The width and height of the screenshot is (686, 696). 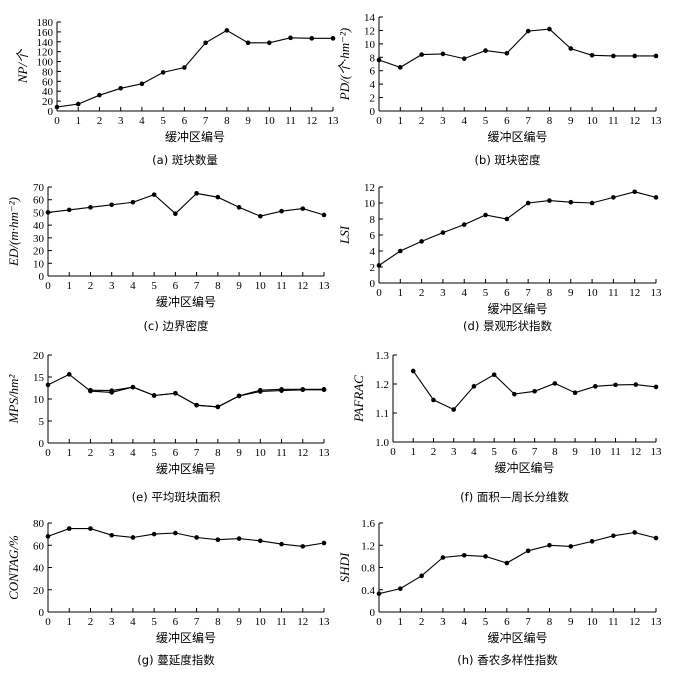 I want to click on y-axis-label: NP/个, so click(x=22, y=66).